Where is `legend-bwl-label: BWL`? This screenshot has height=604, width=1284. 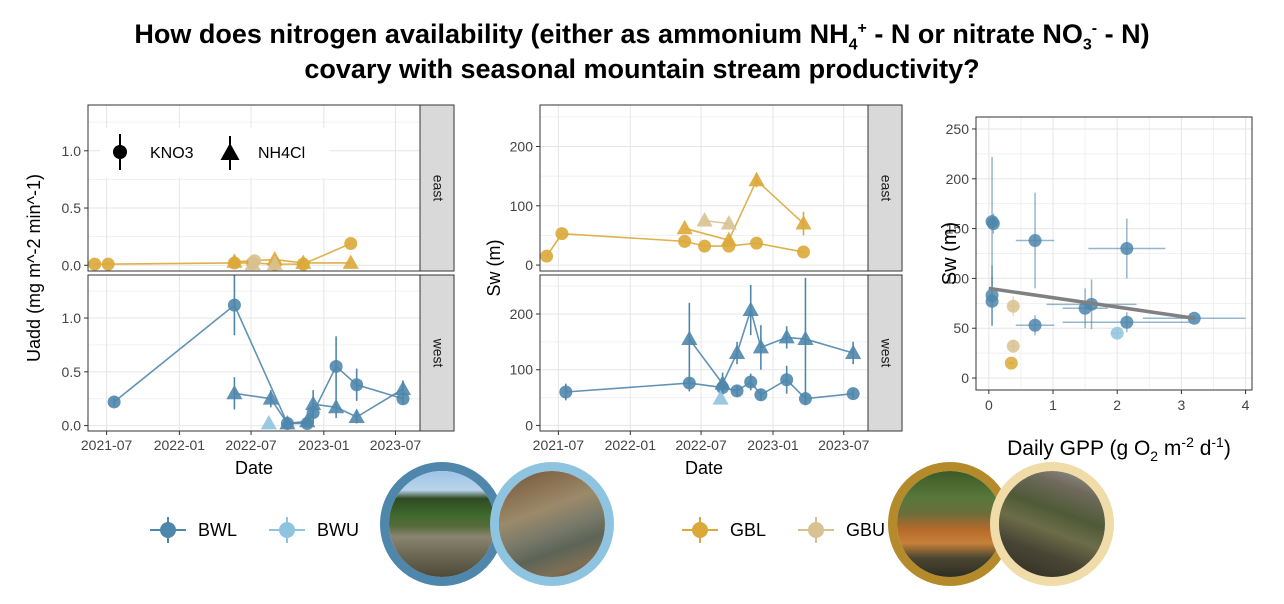 legend-bwl-label: BWL is located at coordinates (218, 529).